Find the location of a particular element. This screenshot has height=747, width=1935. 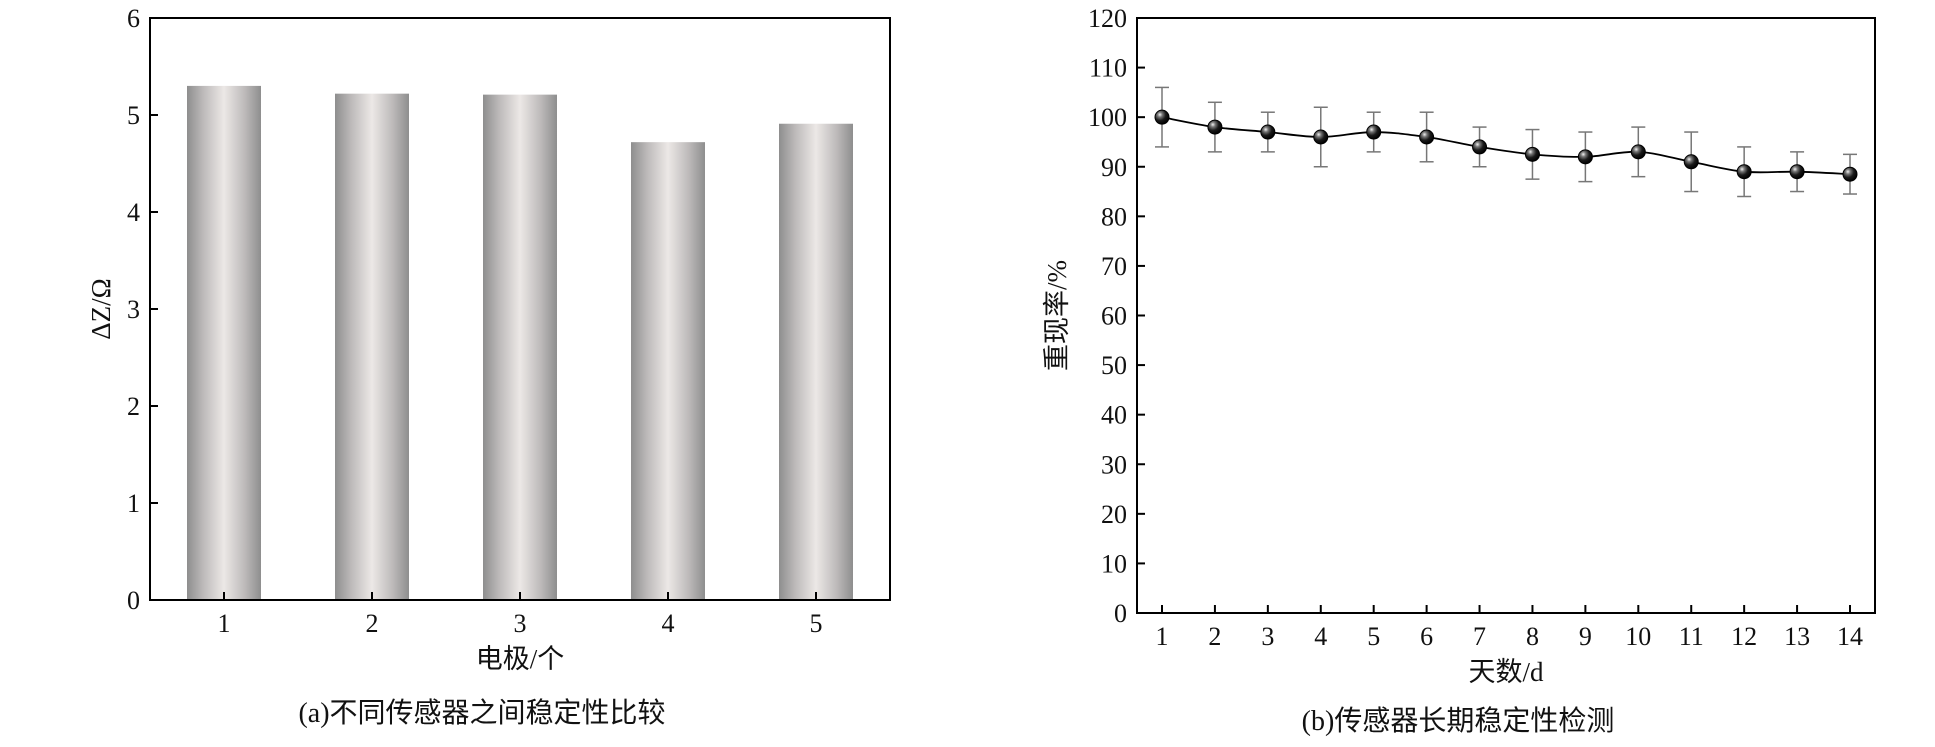

chart-caption: (b)传感器长期稳定性检测 is located at coordinates (1458, 721).